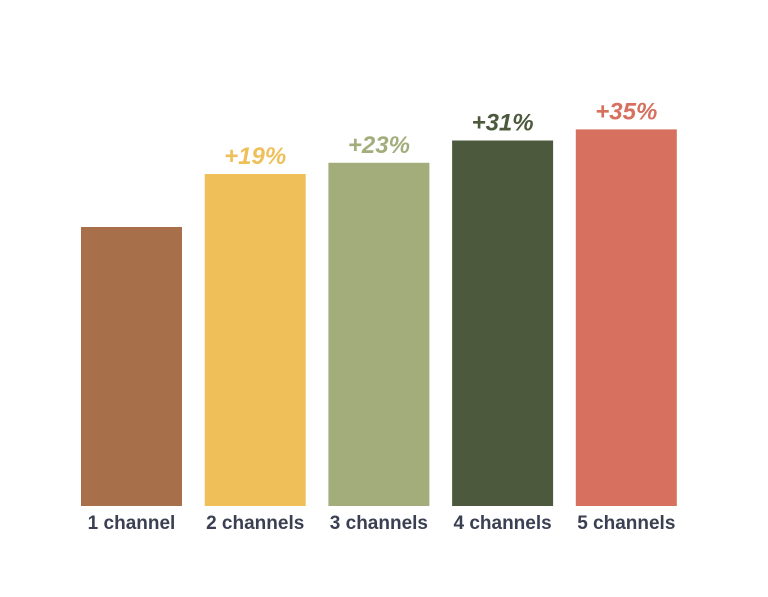 Image resolution: width=768 pixels, height=597 pixels. Describe the element at coordinates (502, 523) in the screenshot. I see `x-tick-label-4: 4 channels` at that location.